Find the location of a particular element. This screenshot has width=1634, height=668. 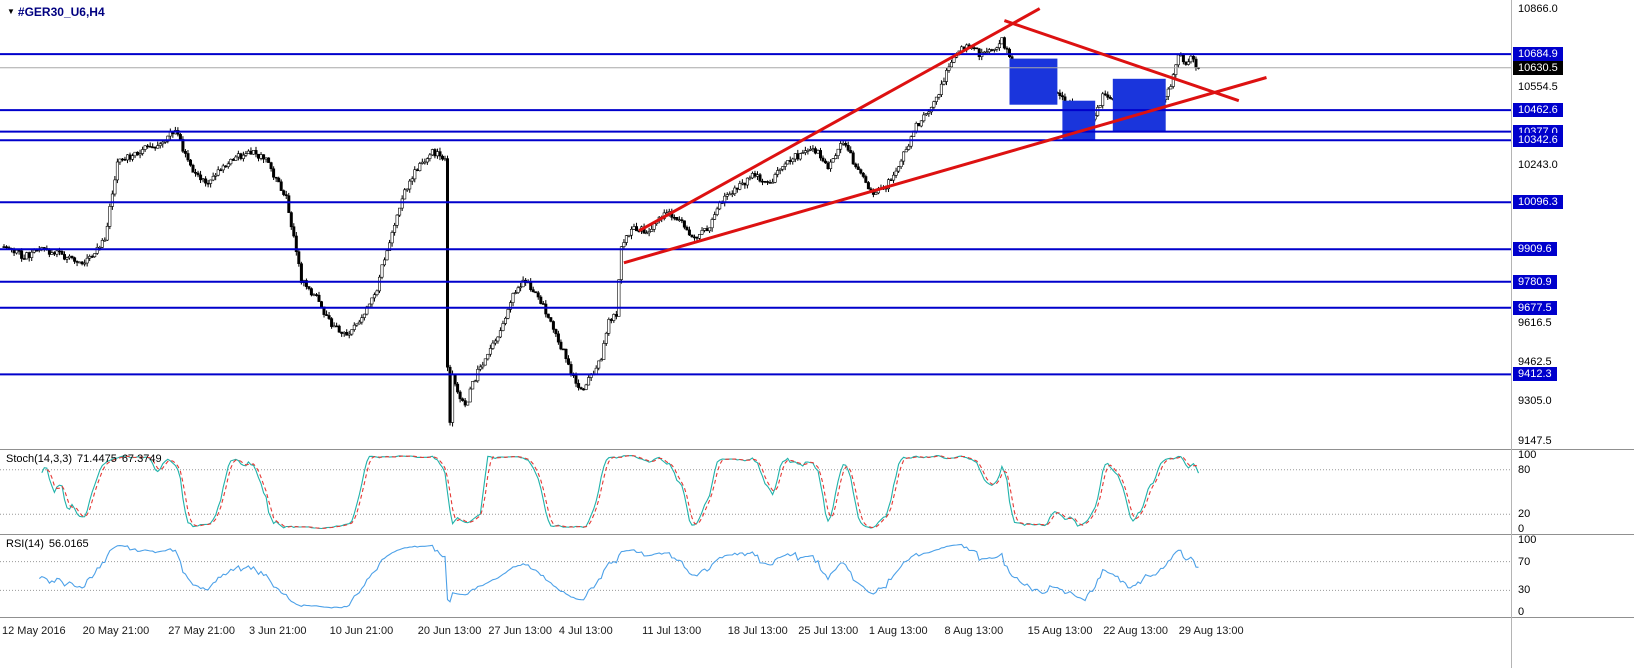

stoch-title: Stoch(14,3,3) is located at coordinates (39, 459).